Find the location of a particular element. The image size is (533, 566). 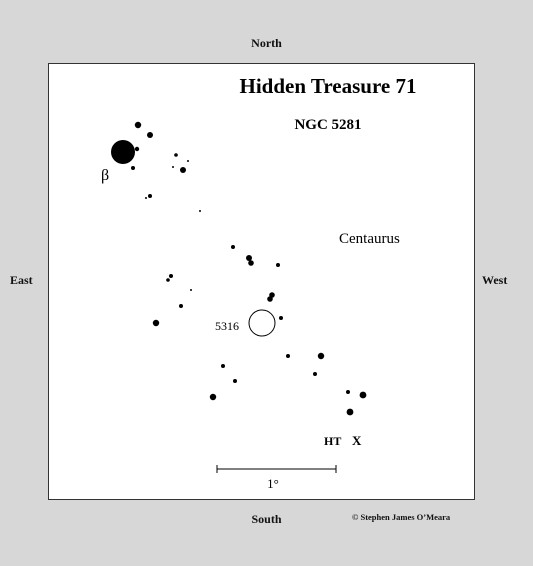

chart-title: Hidden Treasure 71 is located at coordinates (328, 86).